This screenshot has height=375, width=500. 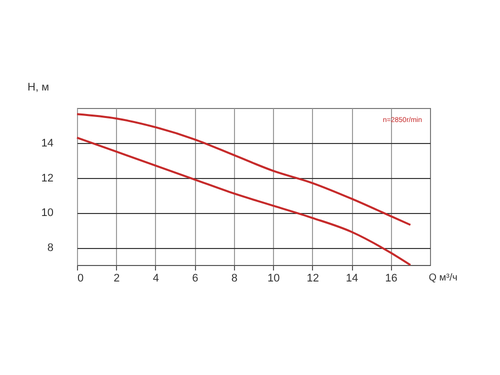 What do you see at coordinates (443, 278) in the screenshot?
I see `x-axis-title: Q м³/ч` at bounding box center [443, 278].